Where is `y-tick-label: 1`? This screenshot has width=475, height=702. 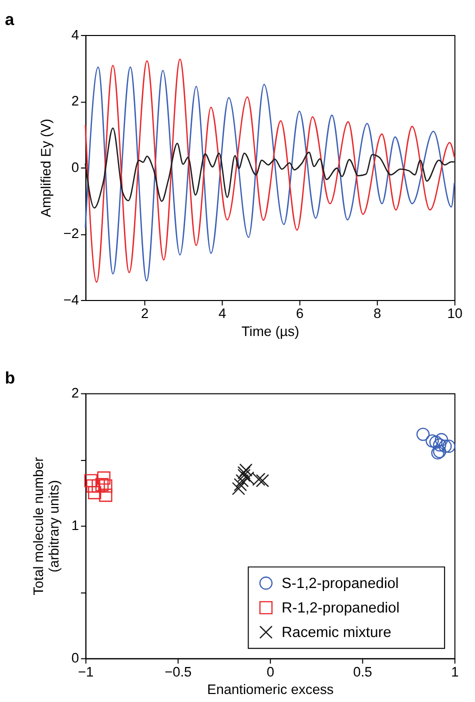 y-tick-label: 1 is located at coordinates (75, 526).